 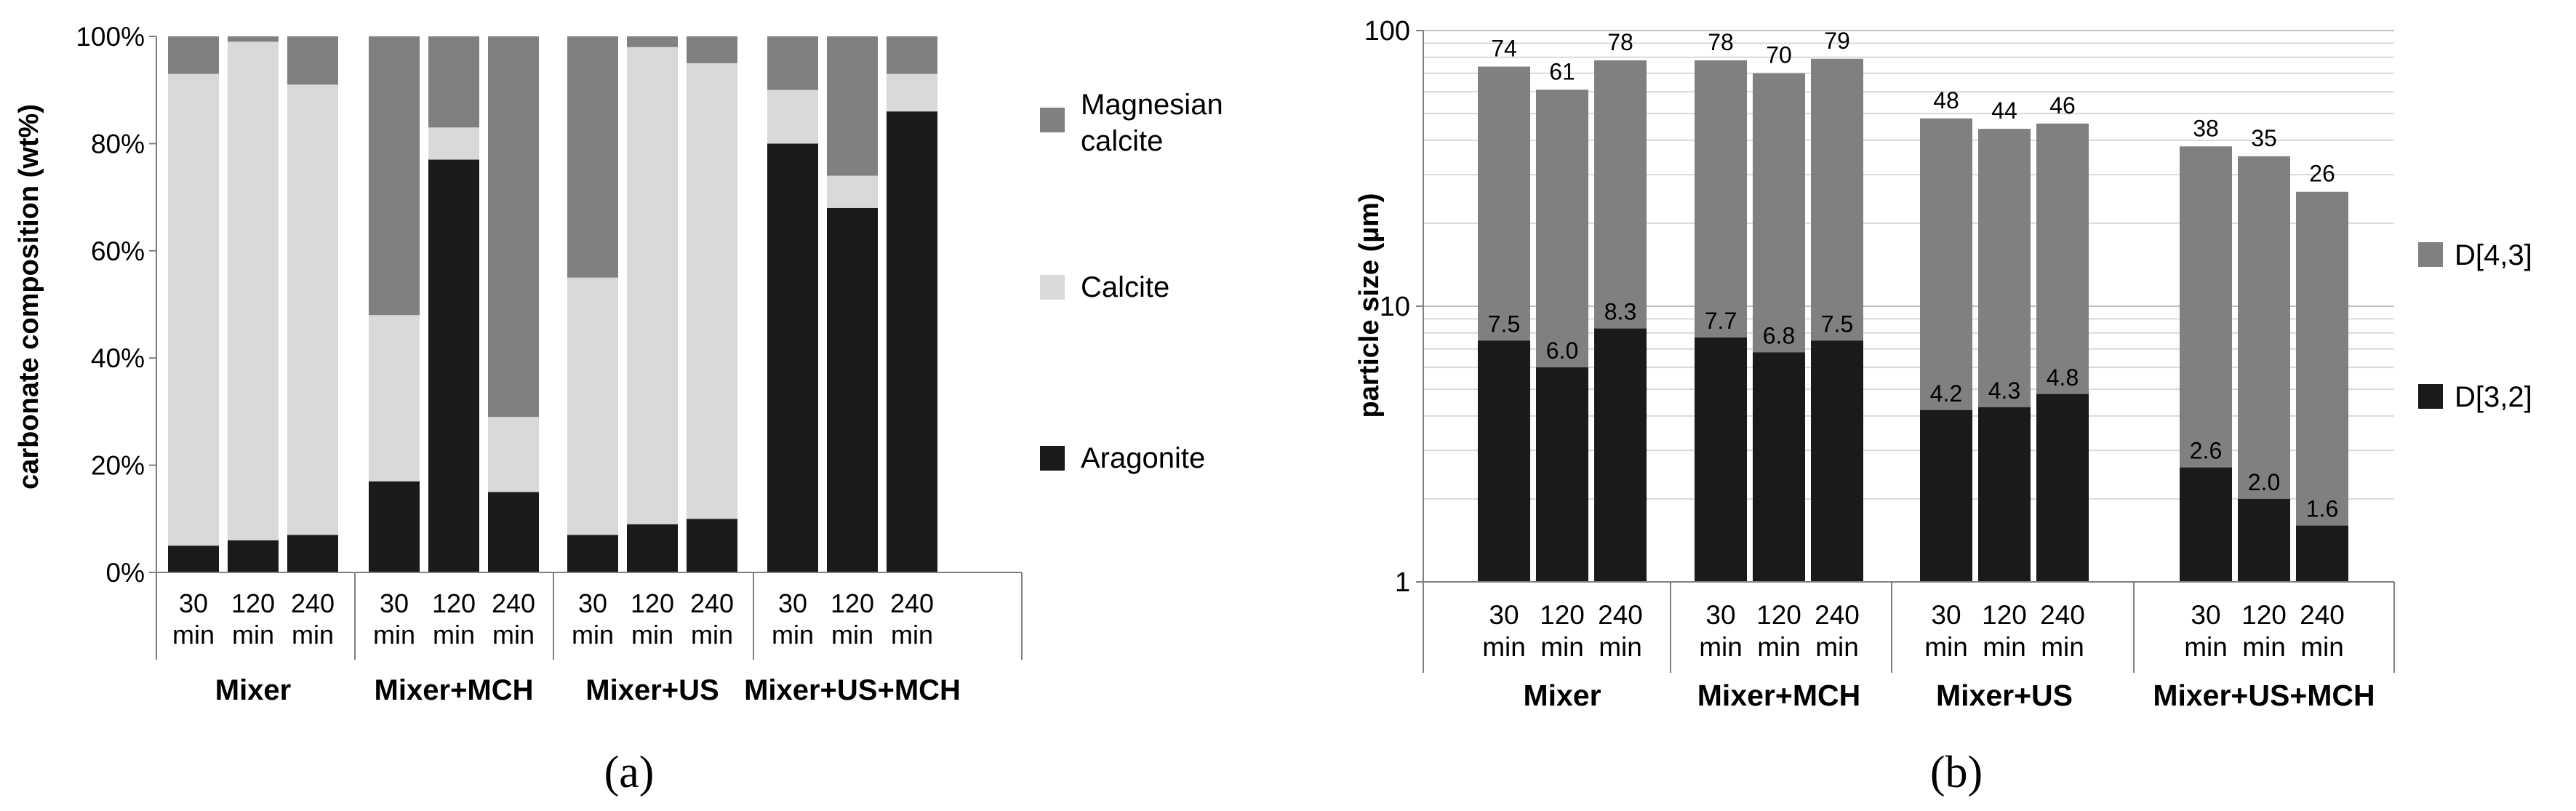 I want to click on y-tick-label: 80%, so click(x=118, y=144).